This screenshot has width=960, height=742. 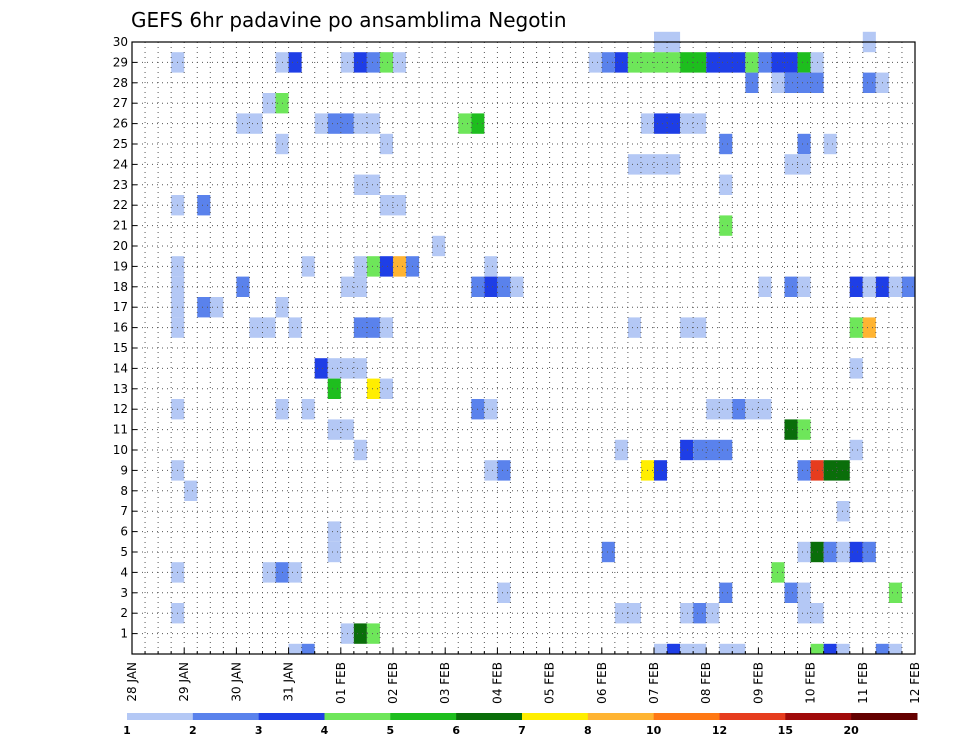 What do you see at coordinates (120, 368) in the screenshot?
I see `y-tick-label: 14` at bounding box center [120, 368].